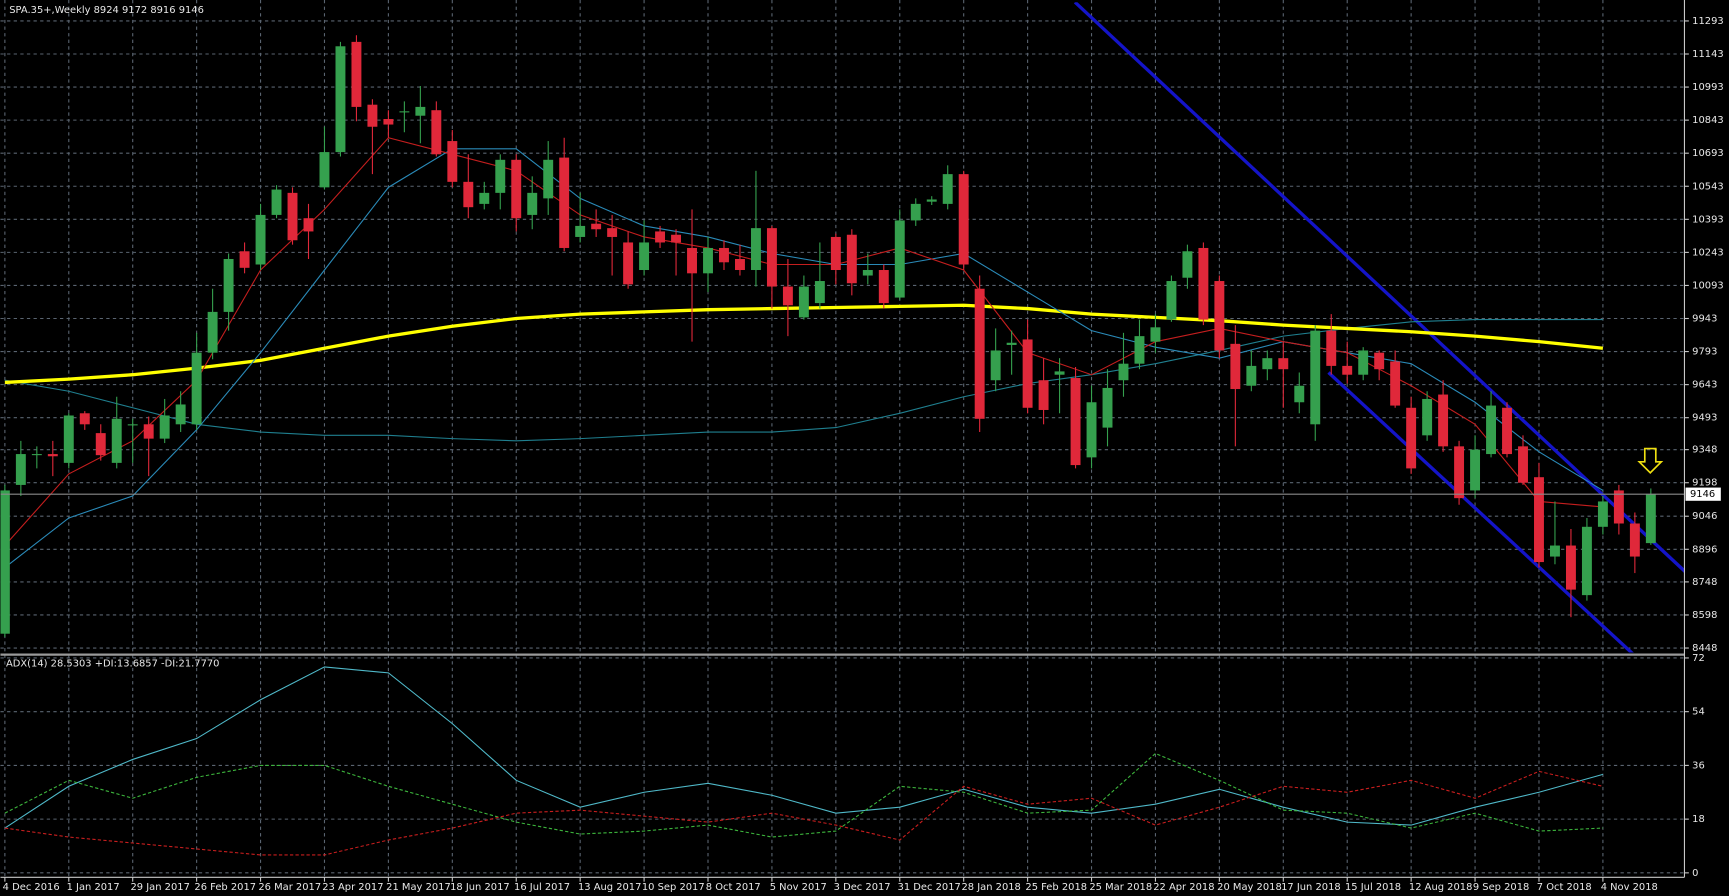 The width and height of the screenshot is (1729, 896). I want to click on x-tick-label: 9 Sep 2018, so click(1501, 887).